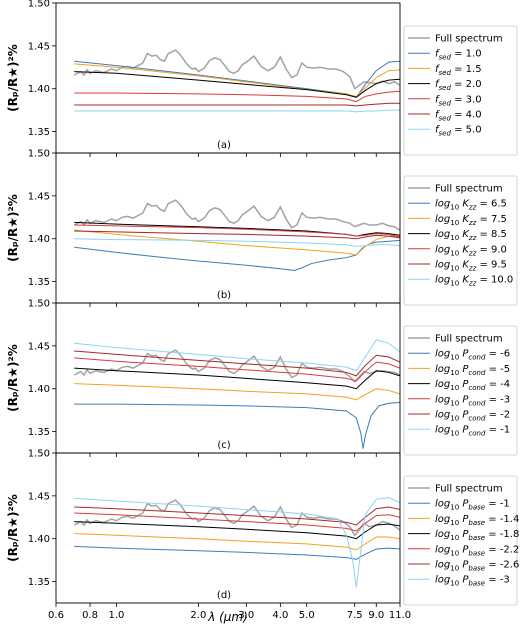  Describe the element at coordinates (497, 399) in the screenshot. I see `legend-value: = -3` at that location.